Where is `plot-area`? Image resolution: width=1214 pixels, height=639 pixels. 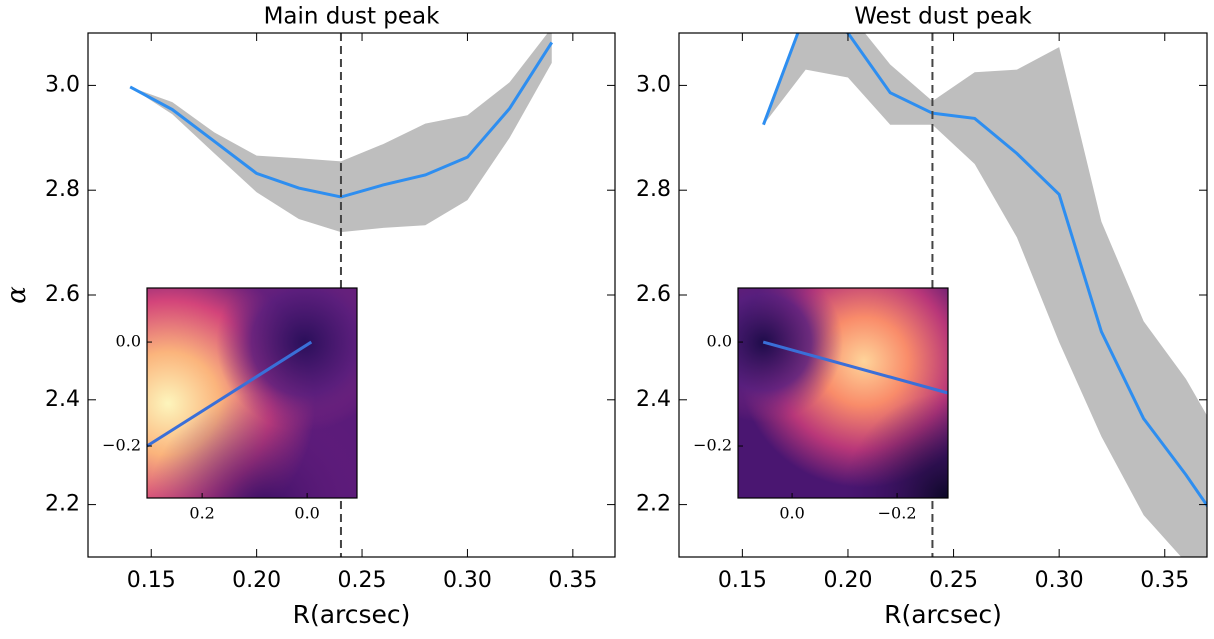 plot-area is located at coordinates (341, 133).